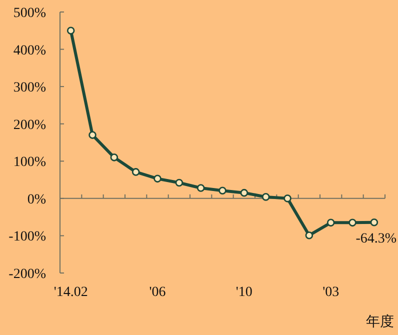 This screenshot has height=335, width=398. Describe the element at coordinates (27, 237) in the screenshot. I see `y-tick-label: -100%` at that location.